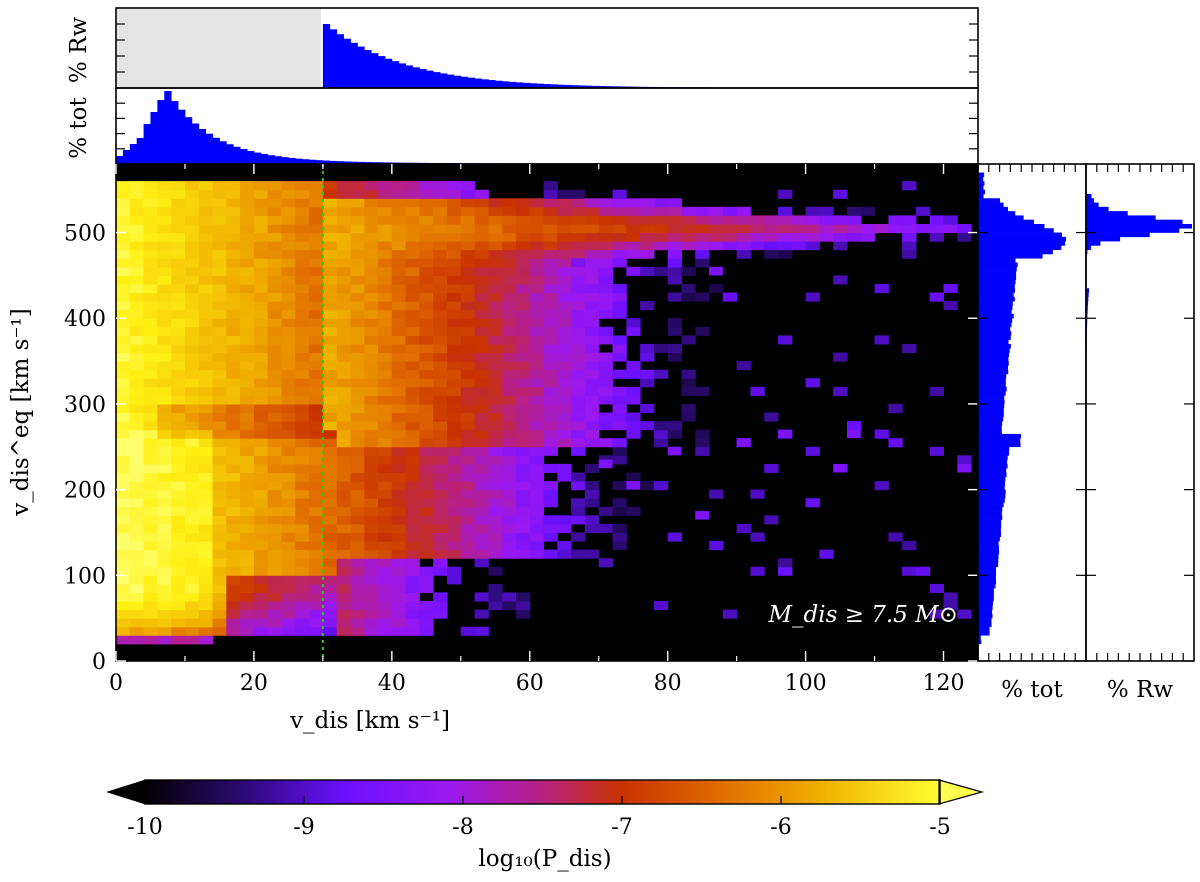 This screenshot has height=882, width=1200. I want to click on side-tot-panel: % tot, so click(1032, 433).